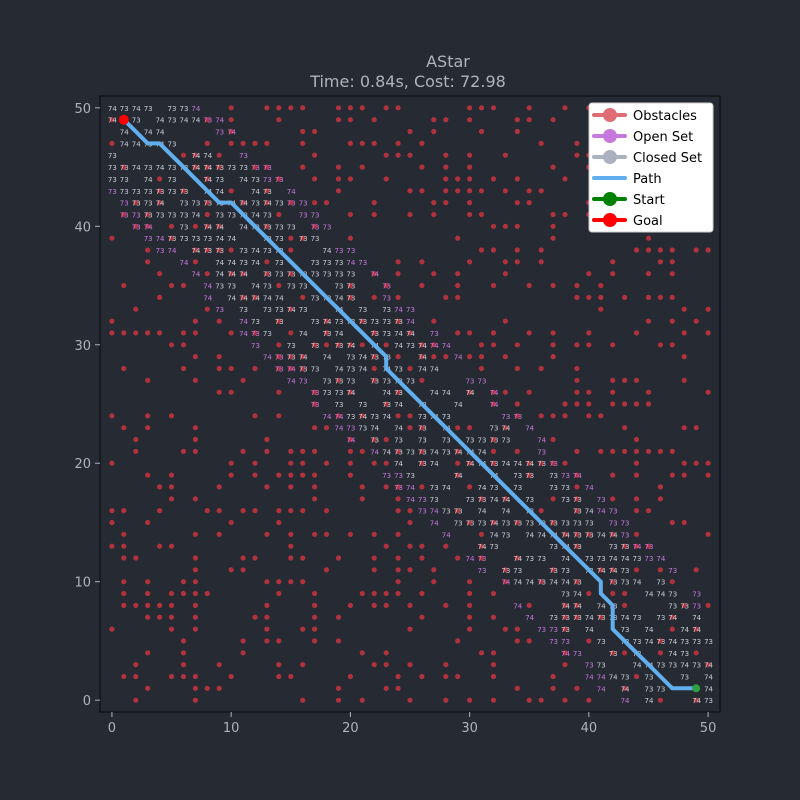 Image resolution: width=800 pixels, height=800 pixels. I want to click on legend-label-closed-set: Closed Set, so click(667, 158).